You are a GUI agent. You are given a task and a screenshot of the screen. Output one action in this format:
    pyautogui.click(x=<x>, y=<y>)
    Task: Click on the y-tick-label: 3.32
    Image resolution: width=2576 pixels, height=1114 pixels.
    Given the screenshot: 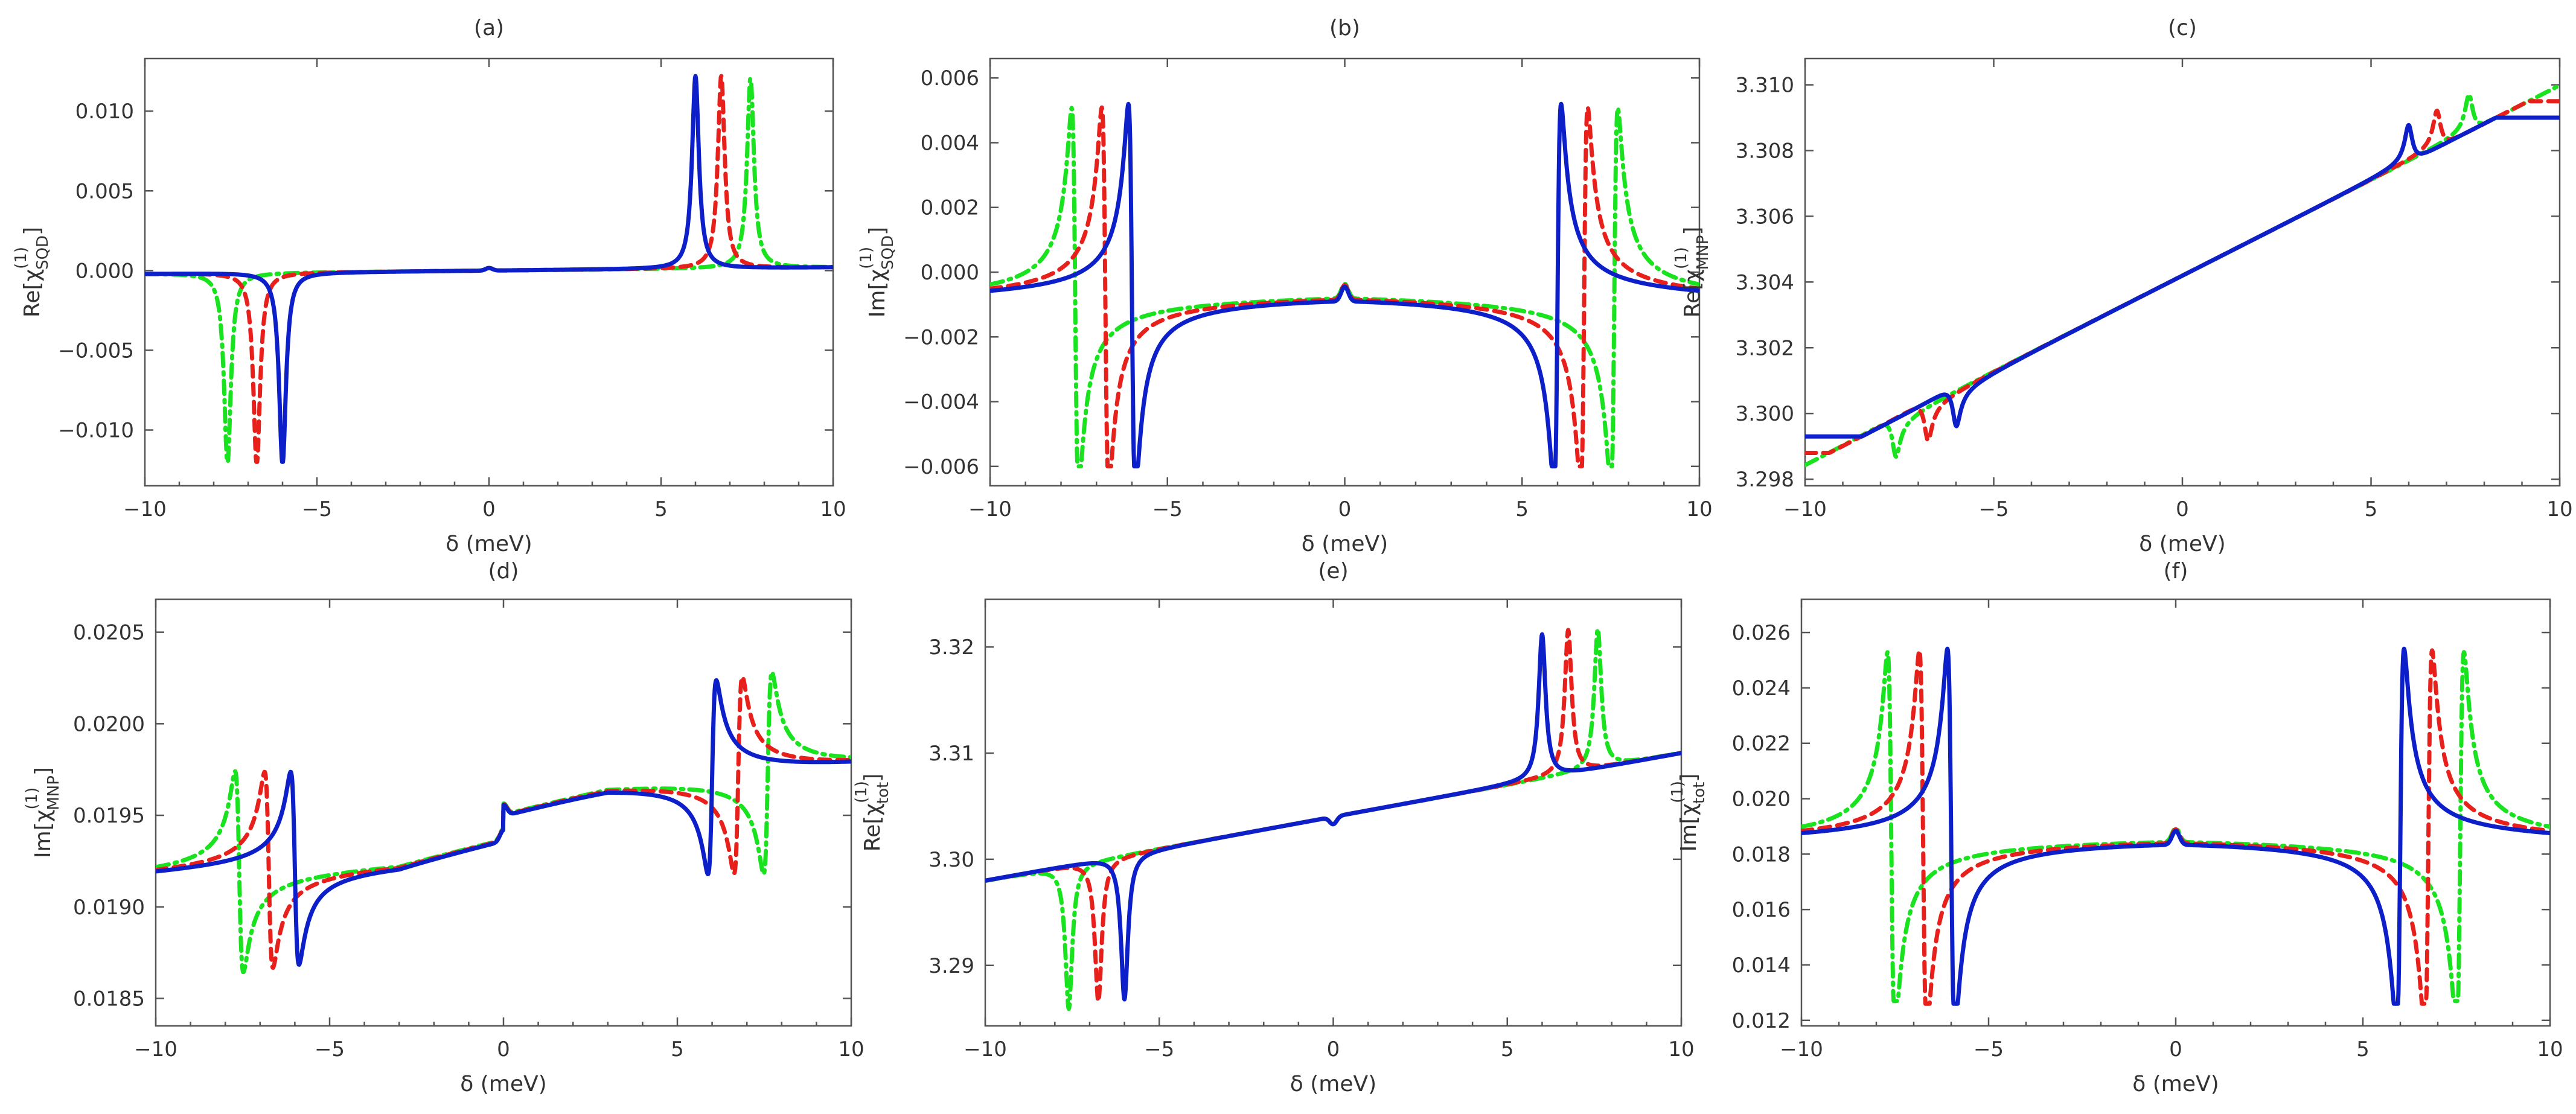 What is the action you would take?
    pyautogui.click(x=951, y=647)
    